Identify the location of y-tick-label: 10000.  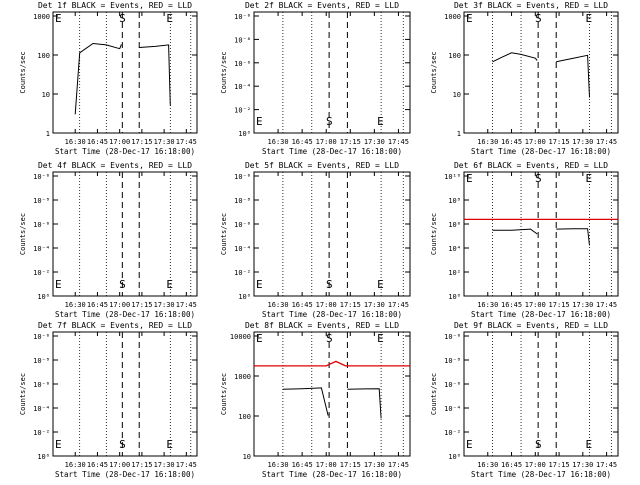
(240, 337).